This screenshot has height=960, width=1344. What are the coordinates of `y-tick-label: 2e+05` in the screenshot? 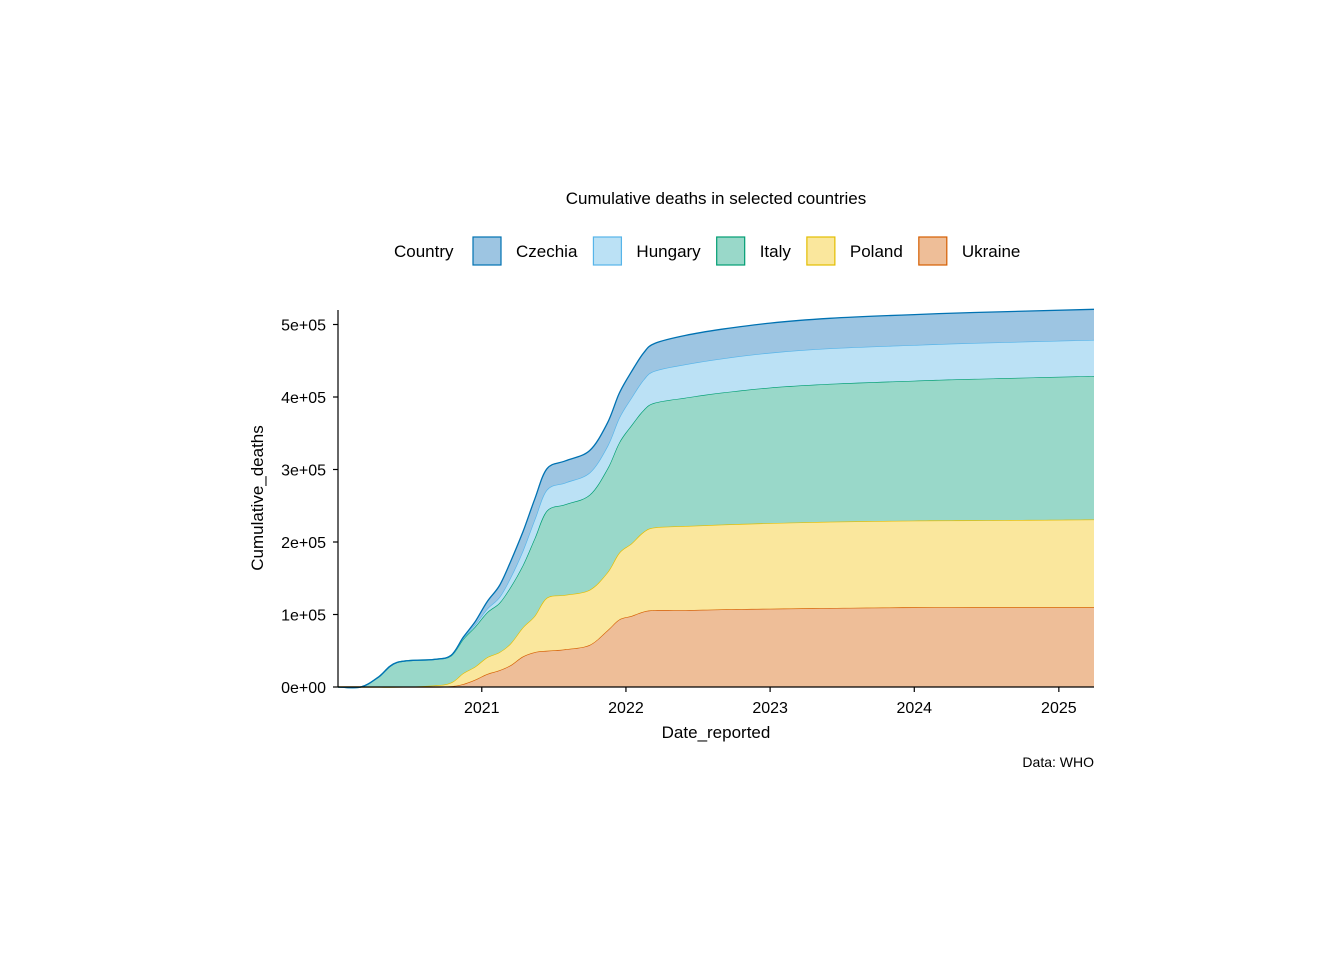 It's located at (303, 543).